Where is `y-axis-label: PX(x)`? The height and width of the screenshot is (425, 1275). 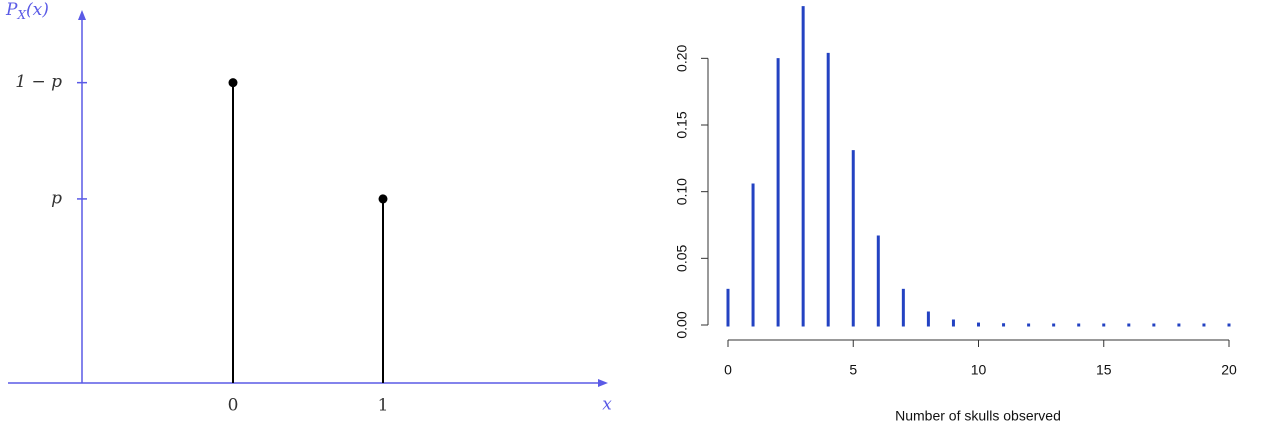 y-axis-label: PX(x) is located at coordinates (27, 11).